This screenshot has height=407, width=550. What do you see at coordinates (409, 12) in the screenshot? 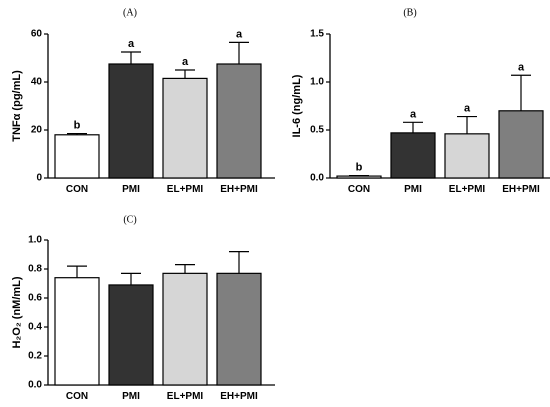
I see `panel-label: (B)` at bounding box center [409, 12].